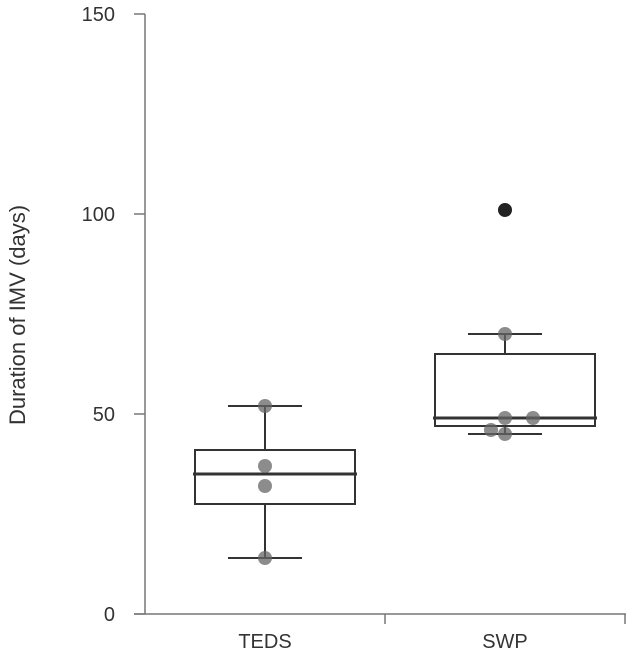 This screenshot has height=660, width=628. Describe the element at coordinates (114, 315) in the screenshot. I see `y-axis: 0 50 100 150` at that location.